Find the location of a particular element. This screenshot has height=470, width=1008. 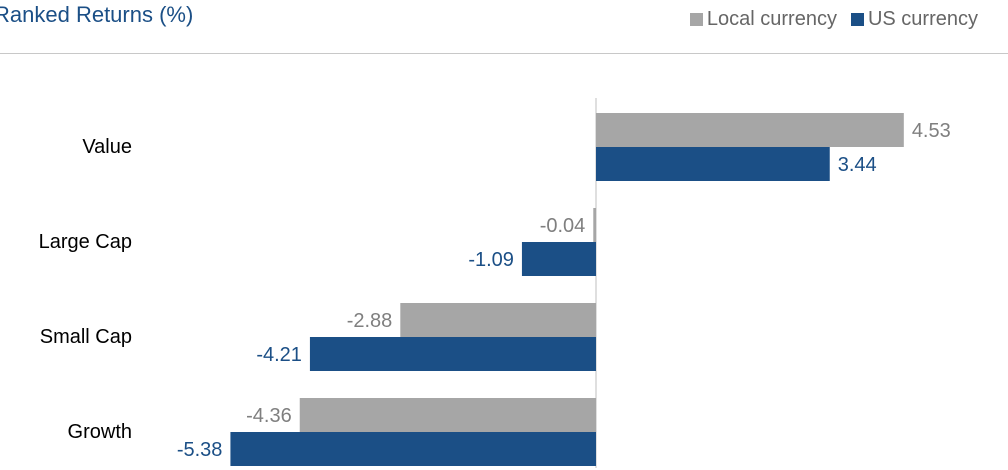

legend-label-local: Local currency is located at coordinates (771, 19).